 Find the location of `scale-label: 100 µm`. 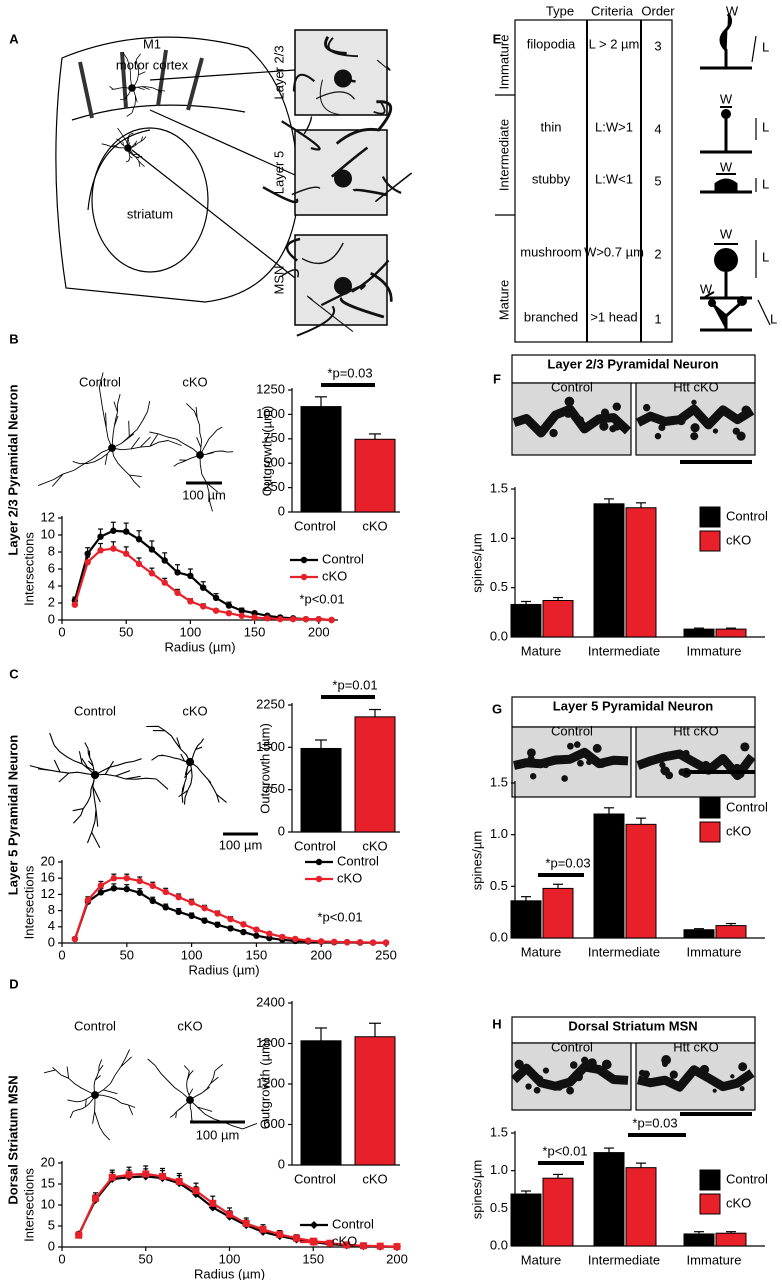

scale-label: 100 µm is located at coordinates (204, 494).